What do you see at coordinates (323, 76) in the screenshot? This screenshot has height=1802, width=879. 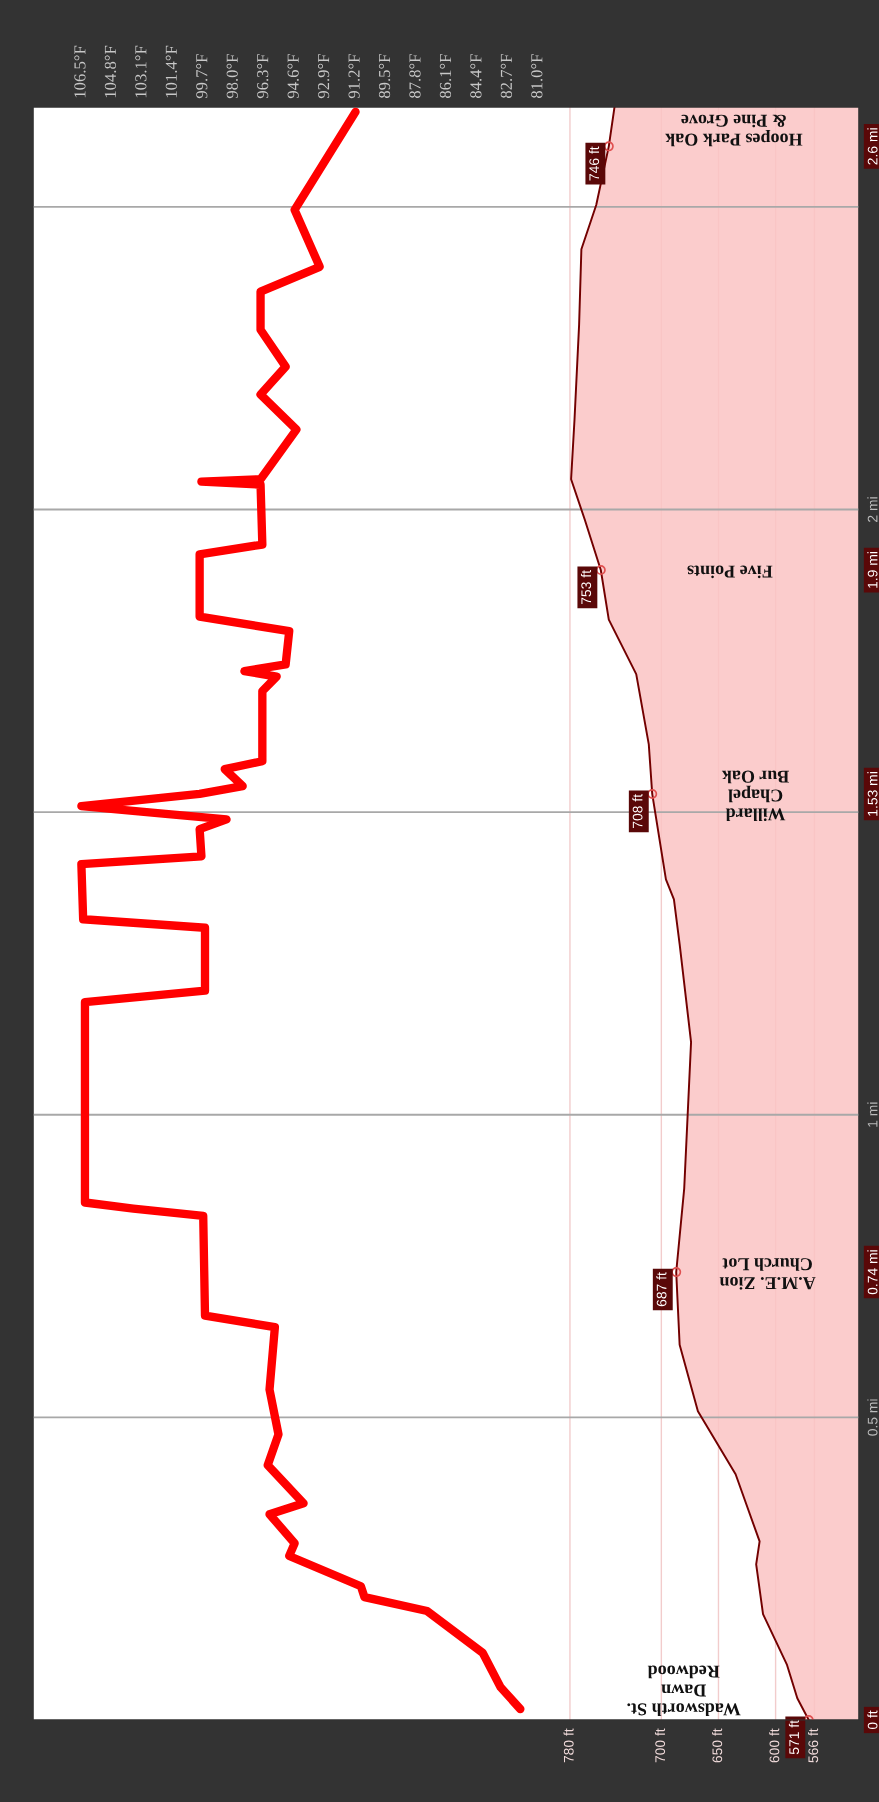 I see `x2-tick-label: 92.9°F` at bounding box center [323, 76].